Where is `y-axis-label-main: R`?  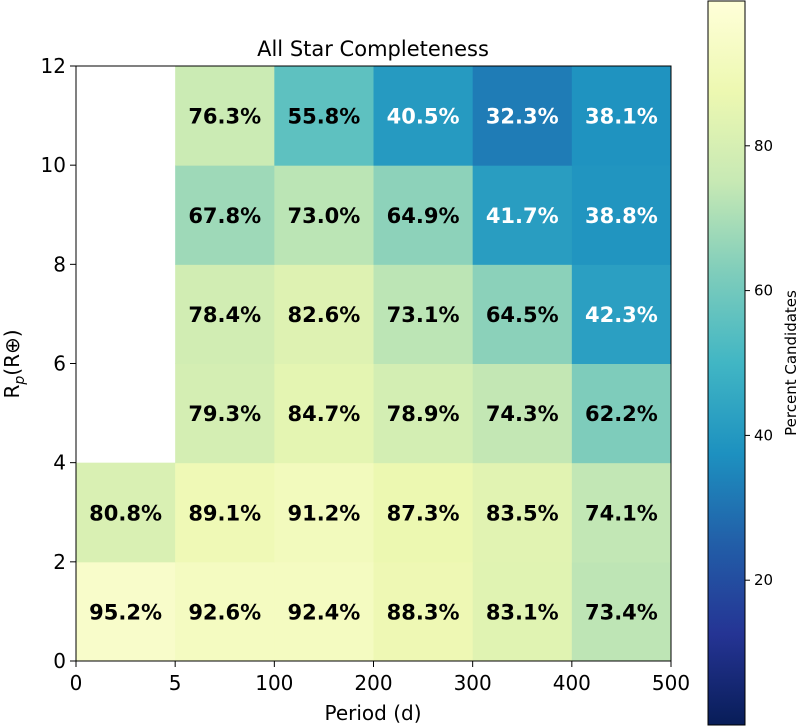
y-axis-label-main: R is located at coordinates (12, 392).